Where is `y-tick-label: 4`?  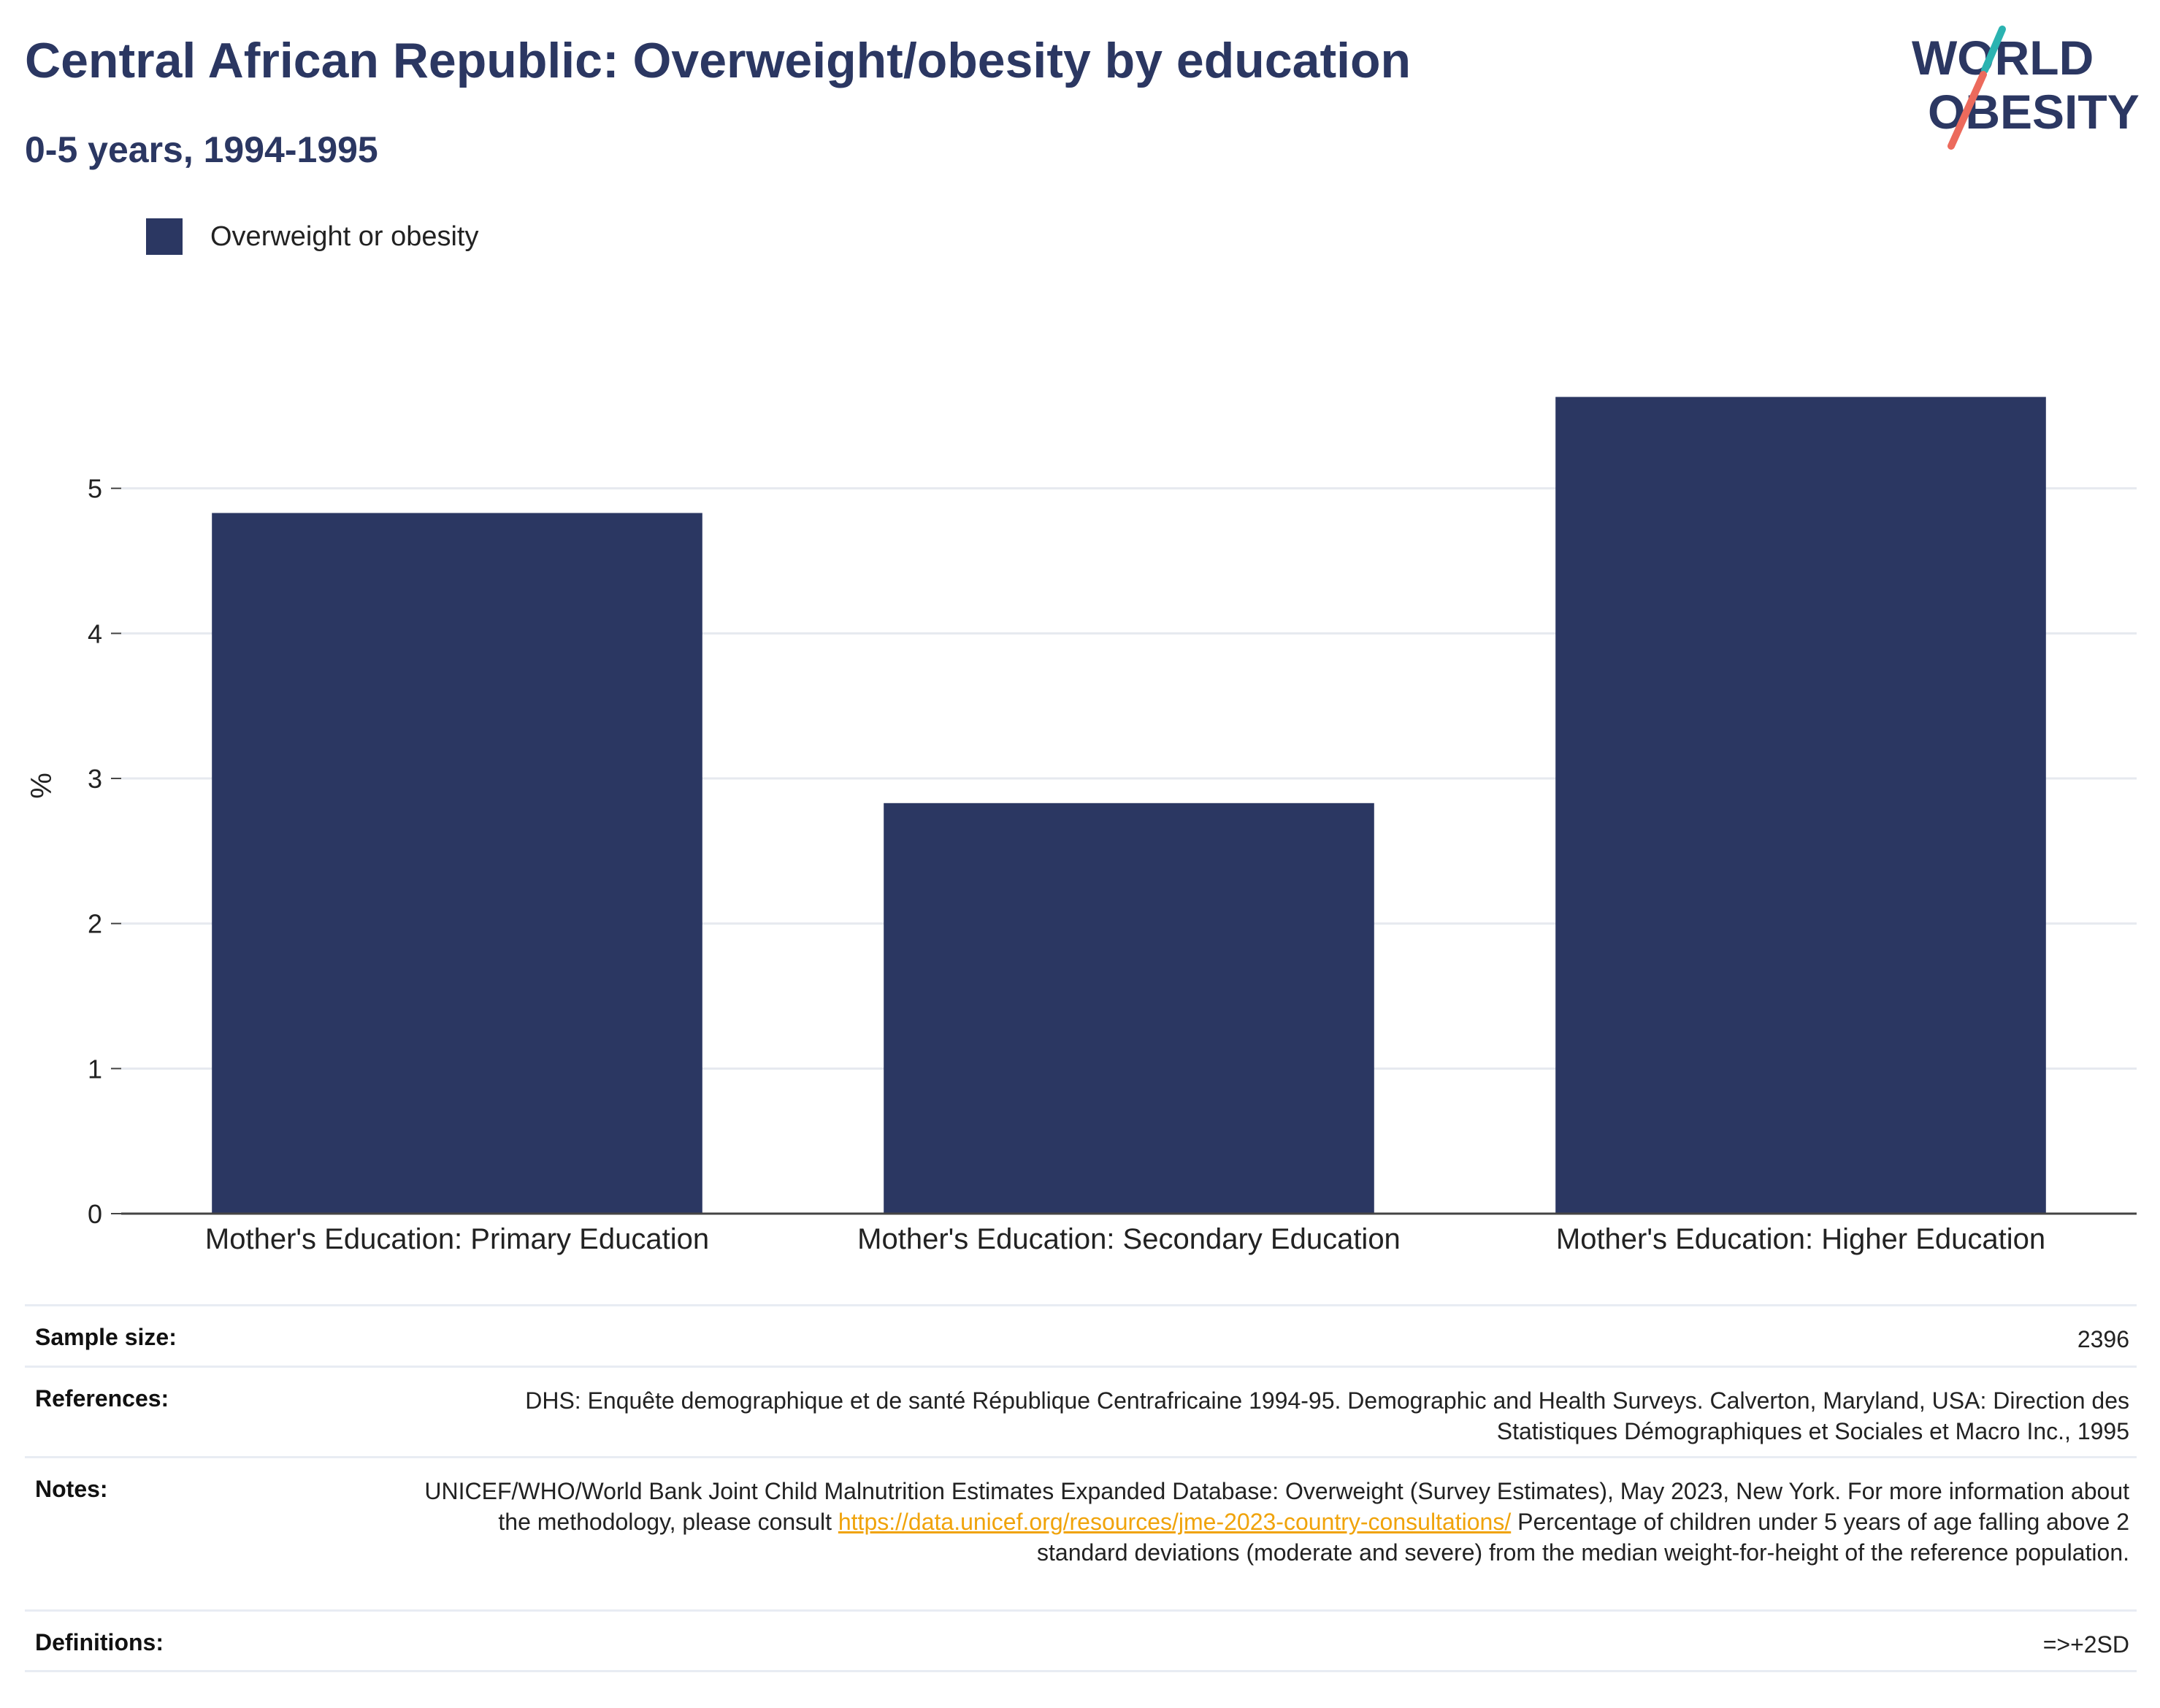 y-tick-label: 4 is located at coordinates (95, 633).